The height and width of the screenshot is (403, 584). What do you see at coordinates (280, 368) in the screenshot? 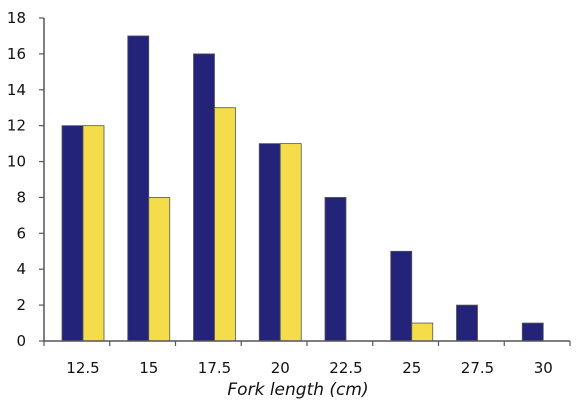
I see `x-tick-label: 20` at bounding box center [280, 368].